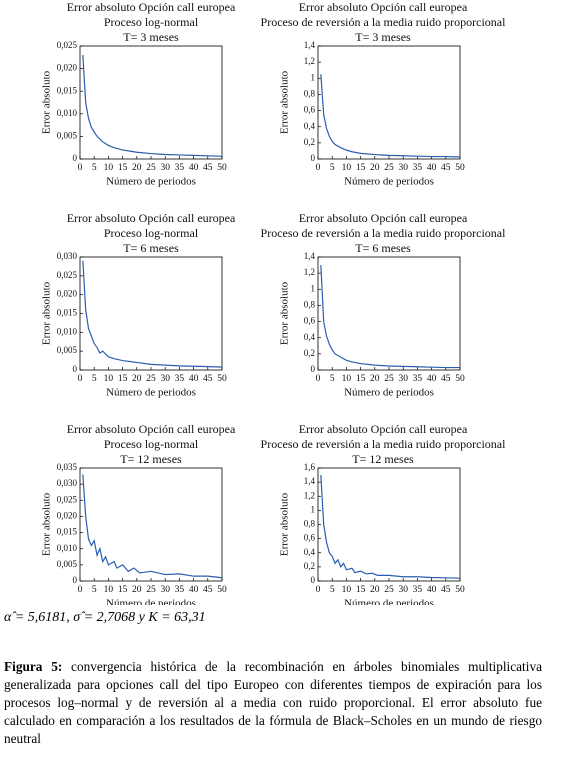 The image size is (564, 757). I want to click on caption-label: Figura 5:, so click(33, 666).